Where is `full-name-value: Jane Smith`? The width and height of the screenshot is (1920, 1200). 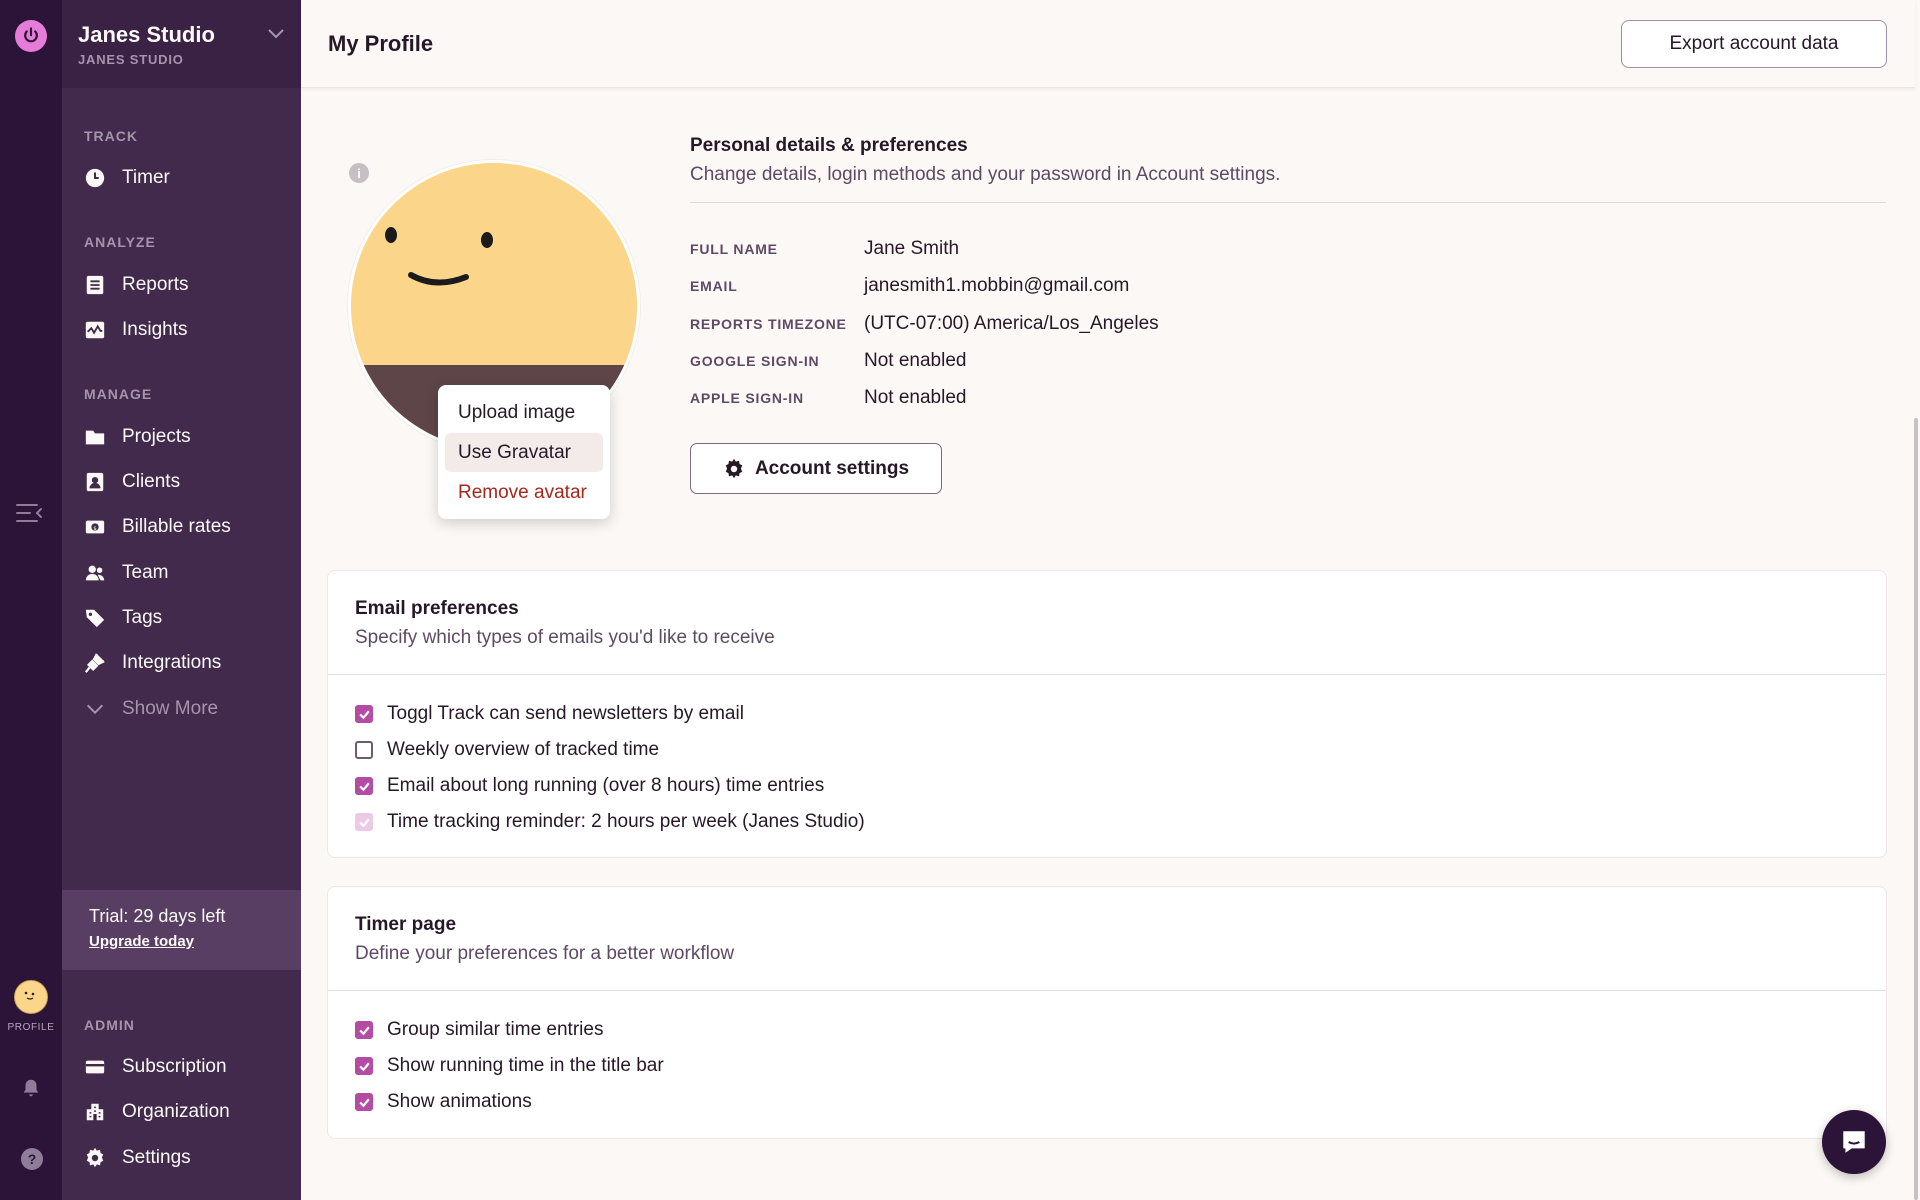
full-name-value: Jane Smith is located at coordinates (912, 248).